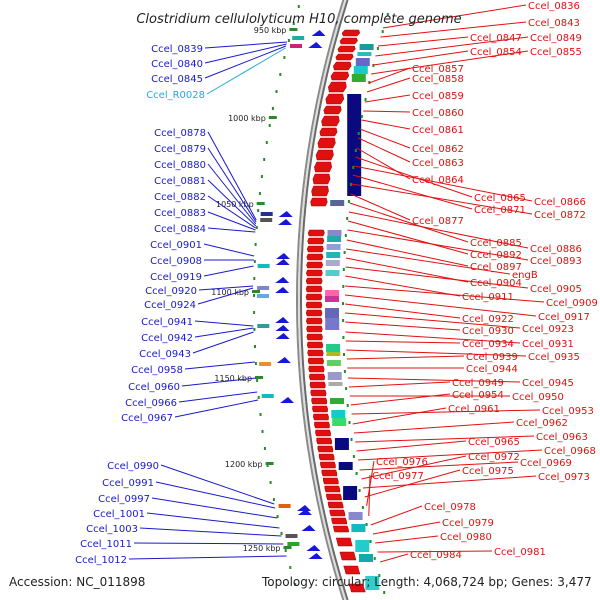 This screenshot has height=600, width=600. Describe the element at coordinates (175, 95) in the screenshot. I see `left-gene-label: Ccel_R0028` at that location.